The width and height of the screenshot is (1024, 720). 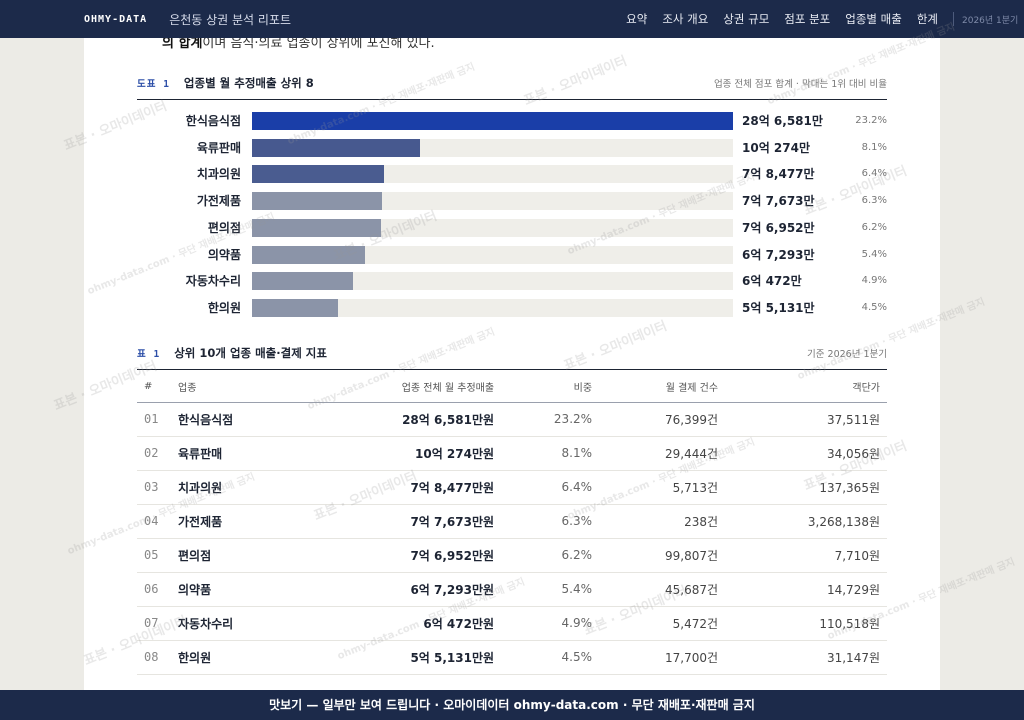 I want to click on table-tag: 표 1, so click(x=149, y=354).